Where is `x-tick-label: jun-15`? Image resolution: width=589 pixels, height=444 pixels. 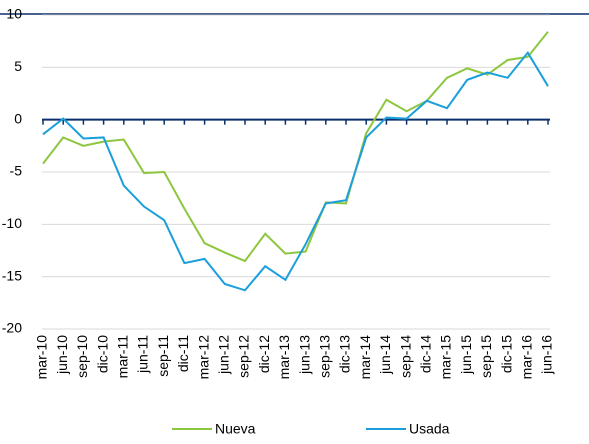 x-tick-label: jun-15 is located at coordinates (466, 355).